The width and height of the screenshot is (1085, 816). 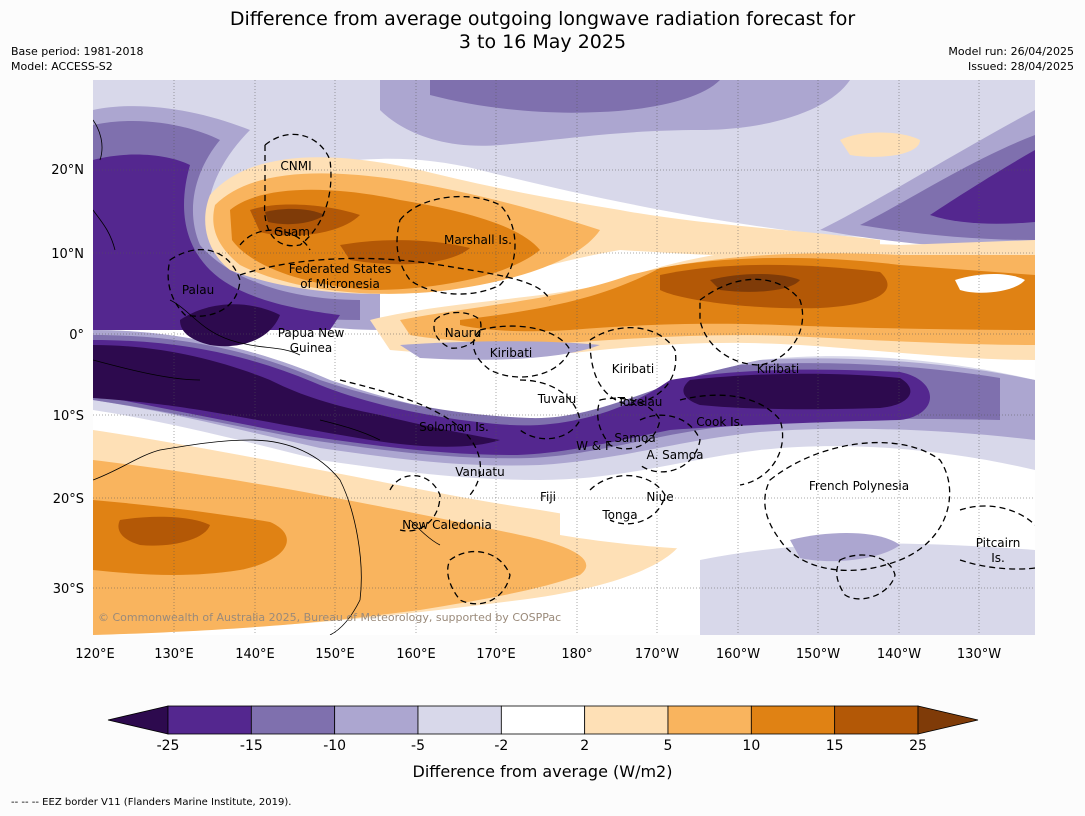 What do you see at coordinates (68, 499) in the screenshot?
I see `y-tick-20s: 20°S` at bounding box center [68, 499].